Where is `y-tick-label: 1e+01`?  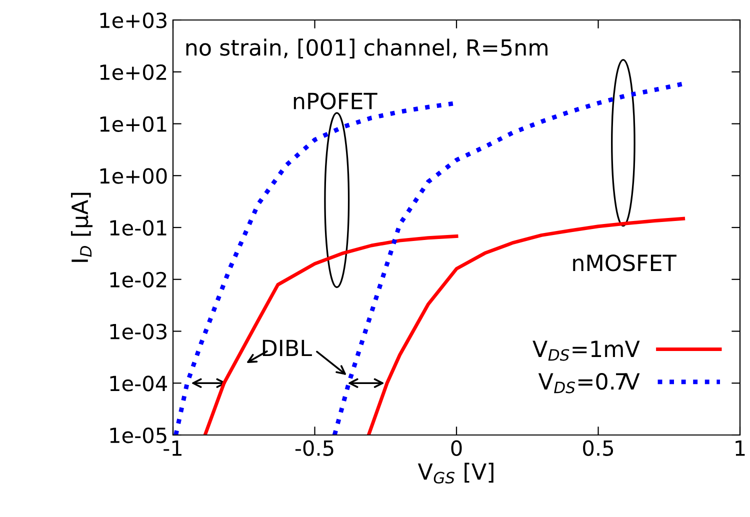 y-tick-label: 1e+01 is located at coordinates (133, 124).